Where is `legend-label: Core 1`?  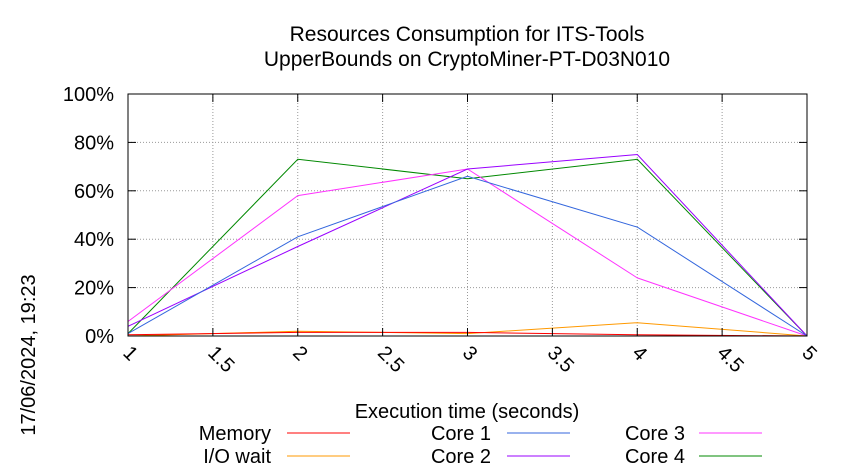 legend-label: Core 1 is located at coordinates (461, 434).